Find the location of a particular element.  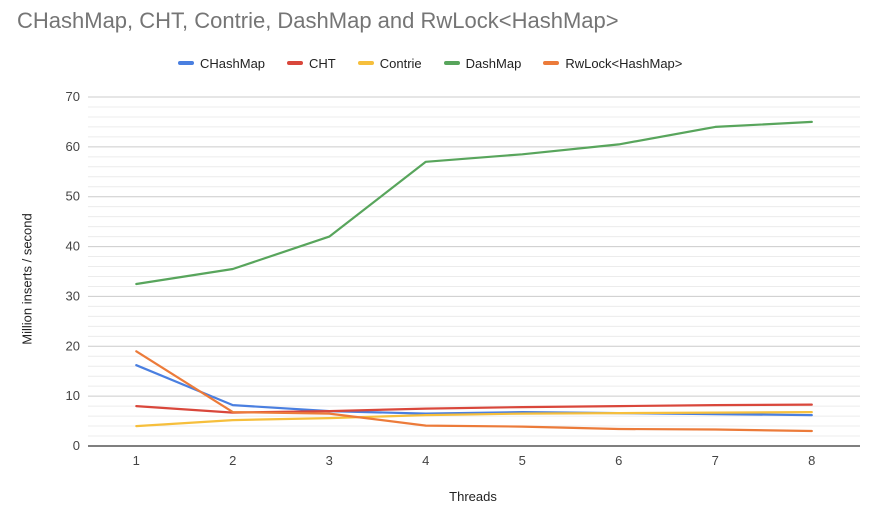

legend-label-contrie: Contrie is located at coordinates (400, 63).